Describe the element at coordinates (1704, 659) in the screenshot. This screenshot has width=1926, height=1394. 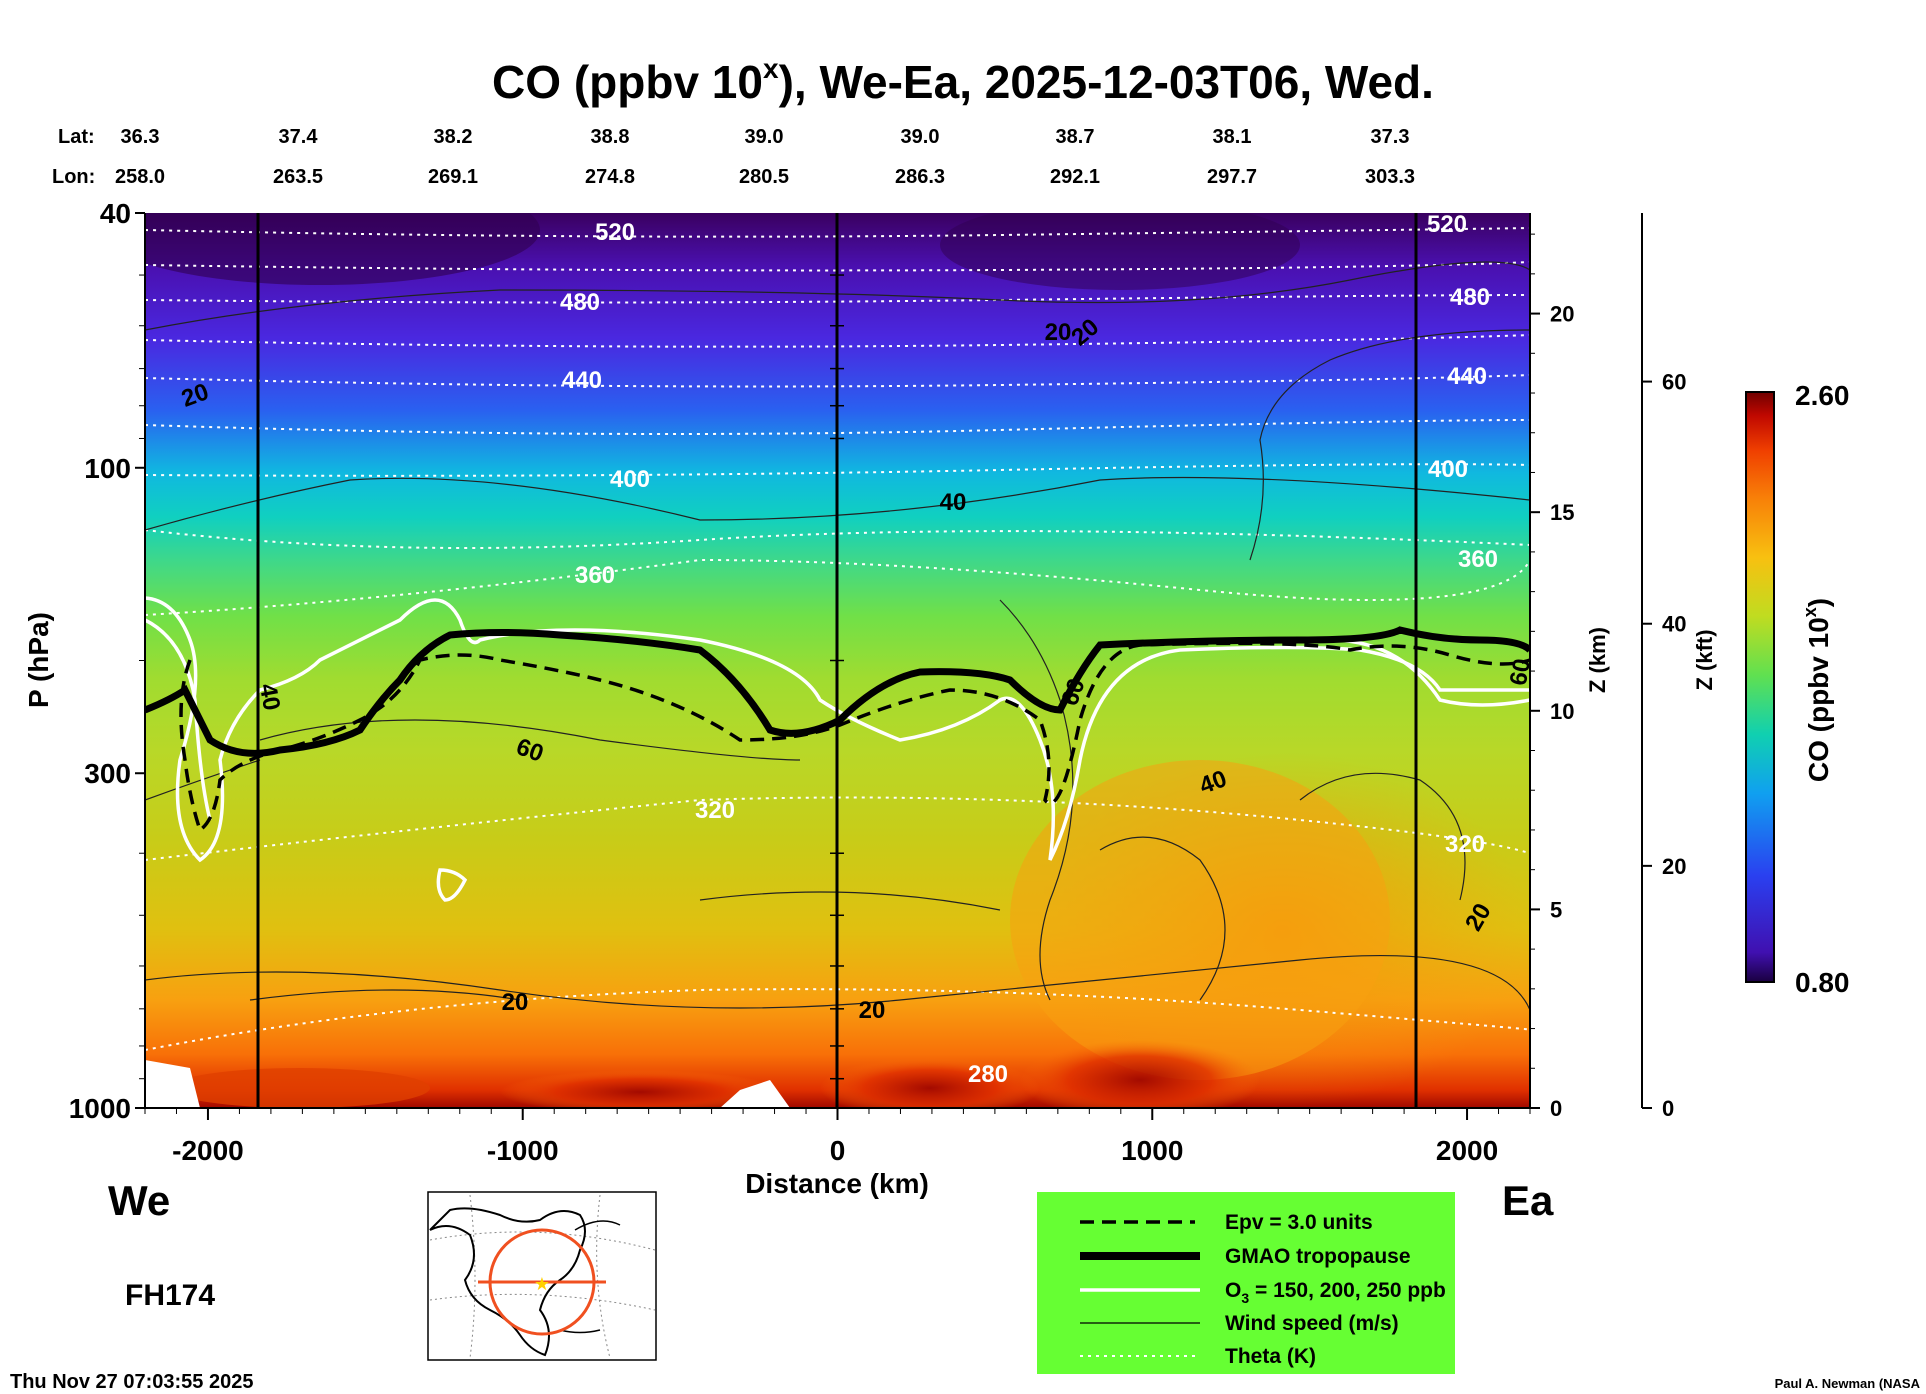
I see `z-kft-label: Z (kft)` at that location.